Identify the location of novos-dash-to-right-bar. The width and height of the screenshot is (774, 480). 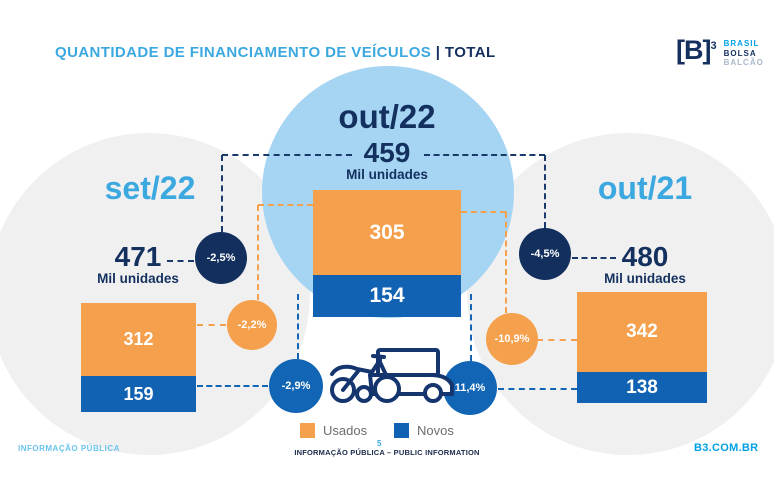
(537, 389).